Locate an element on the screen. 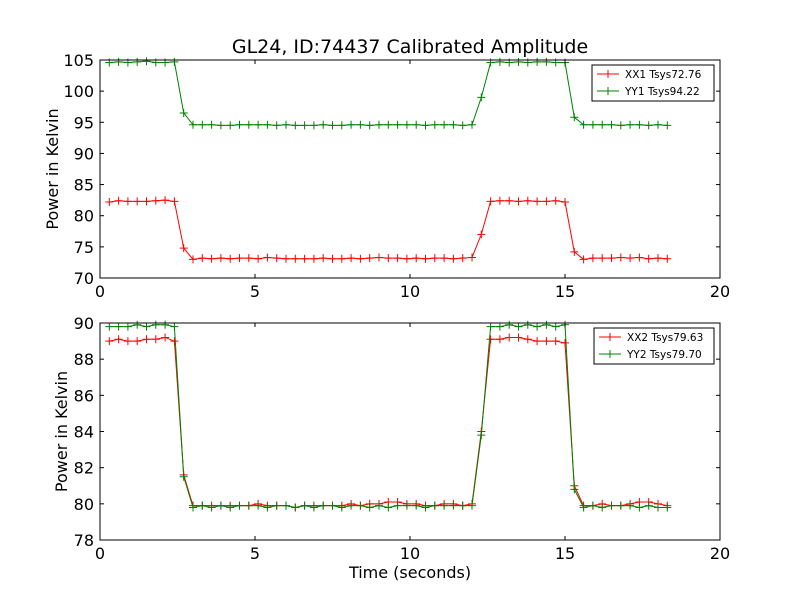 The image size is (800, 600). y-tick-label: 82 is located at coordinates (84, 468).